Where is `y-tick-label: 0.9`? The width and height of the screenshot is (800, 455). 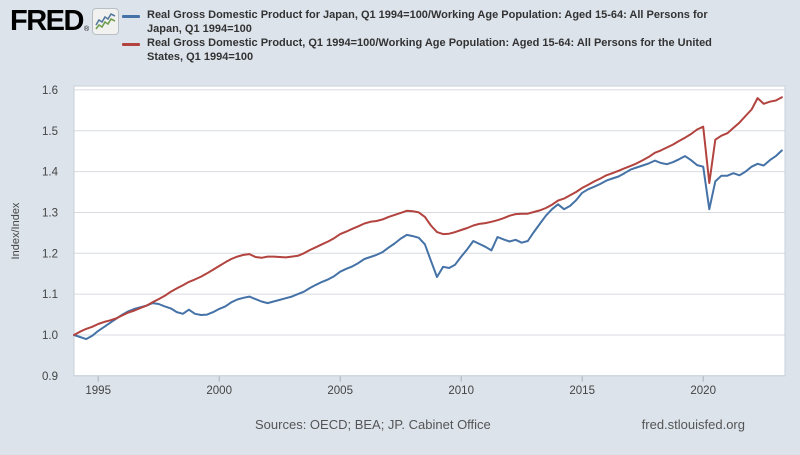
y-tick-label: 0.9 is located at coordinates (50, 377).